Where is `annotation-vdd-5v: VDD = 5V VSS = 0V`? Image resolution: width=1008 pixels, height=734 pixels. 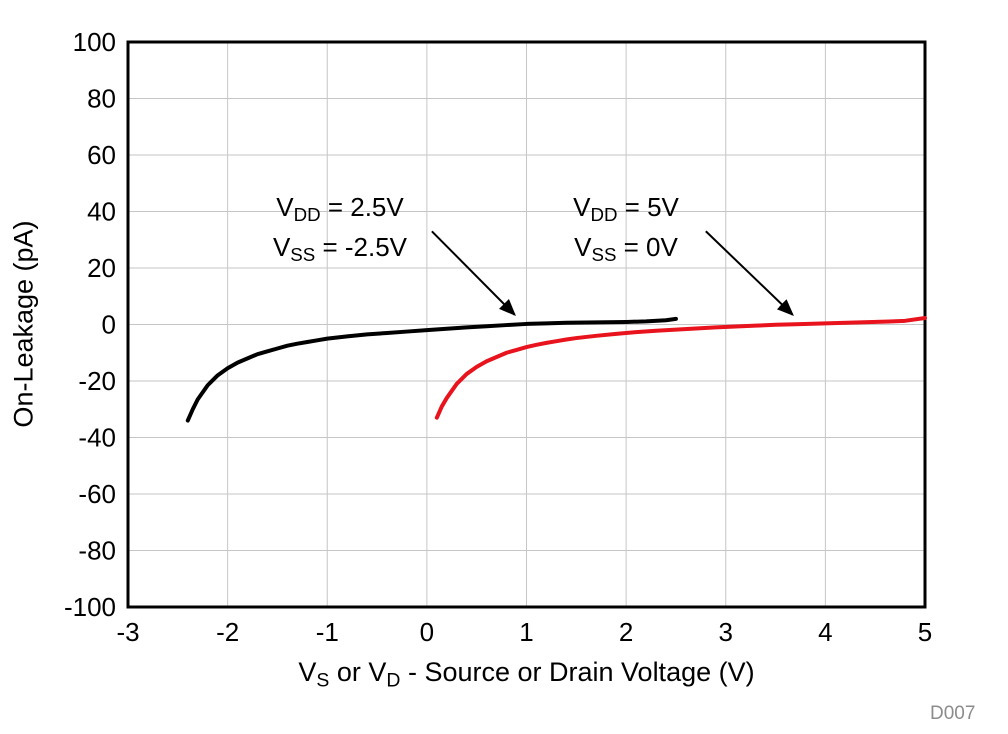
annotation-vdd-5v: VDD = 5V VSS = 0V is located at coordinates (626, 231).